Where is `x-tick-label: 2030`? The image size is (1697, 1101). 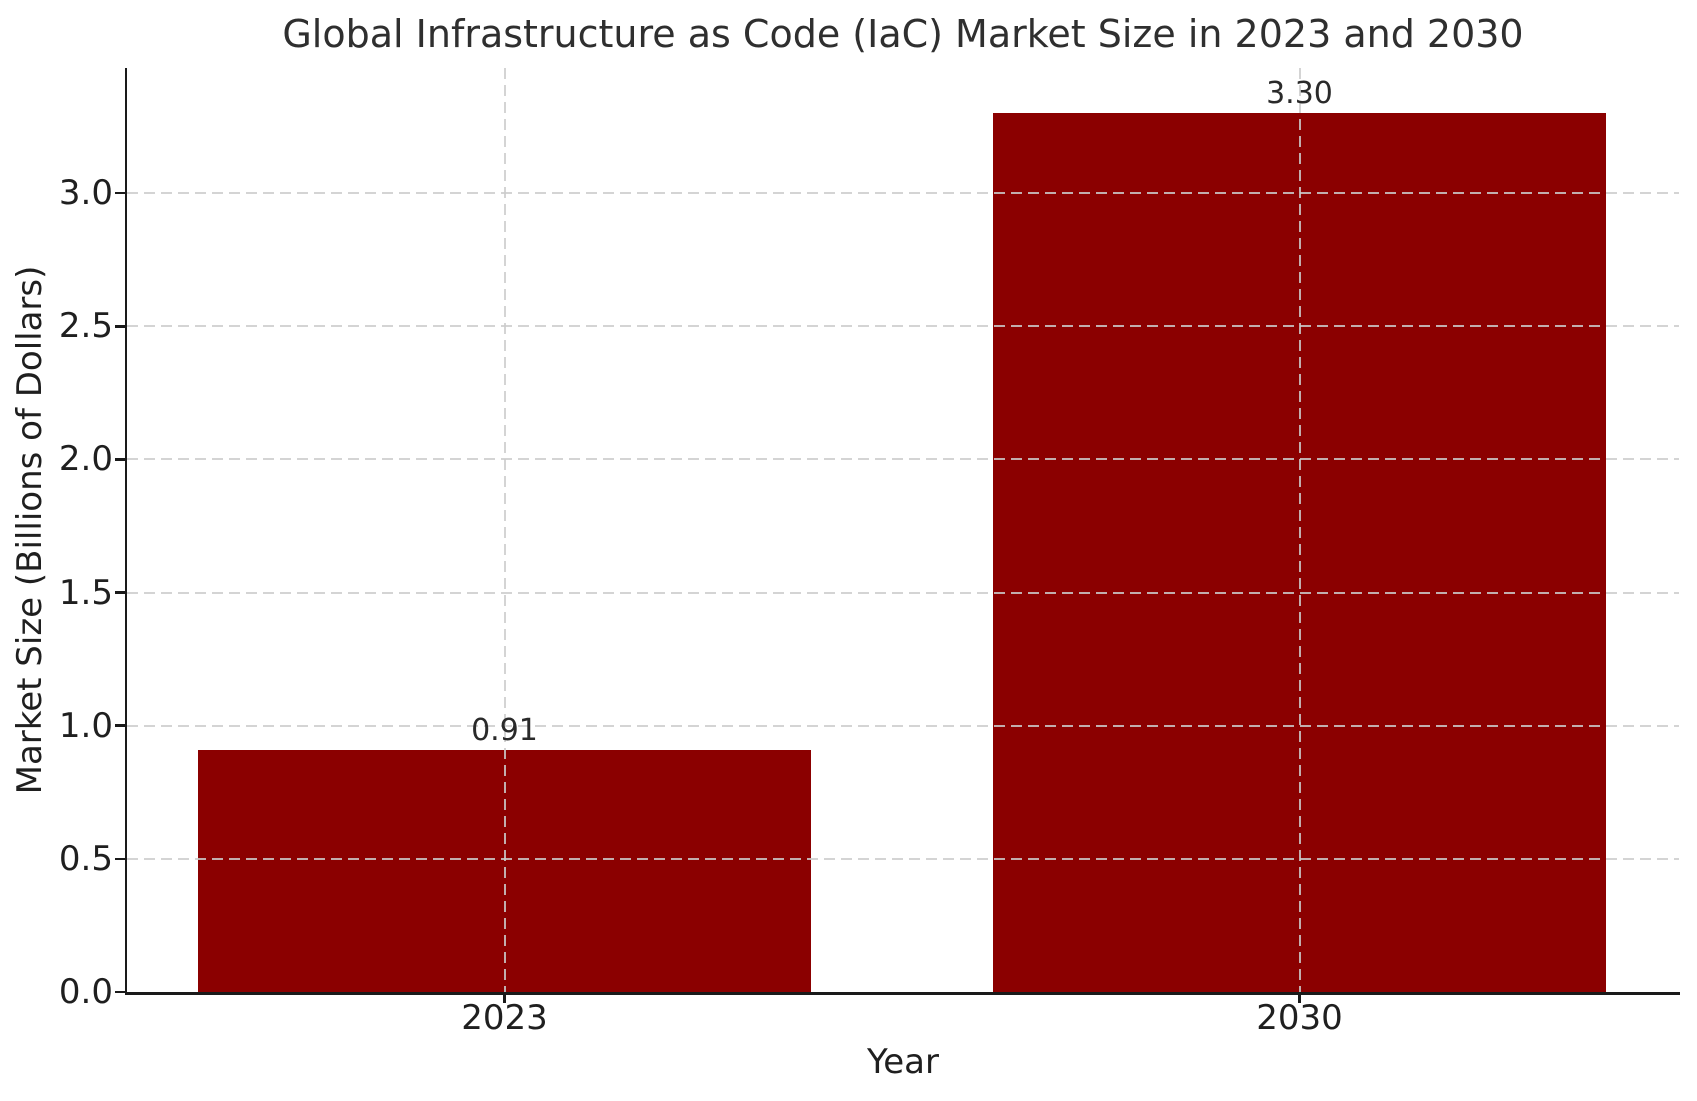
x-tick-label: 2030 is located at coordinates (1299, 1018).